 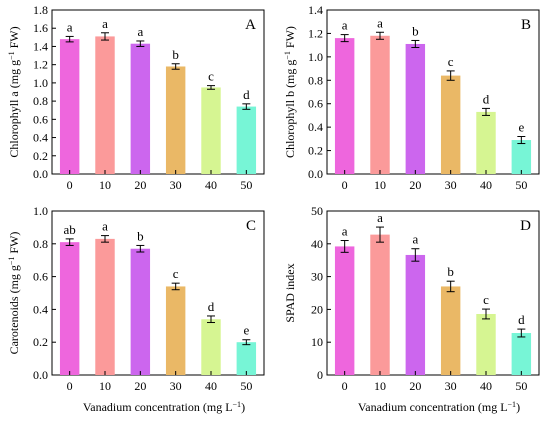 I want to click on panel-label: B, so click(x=526, y=25).